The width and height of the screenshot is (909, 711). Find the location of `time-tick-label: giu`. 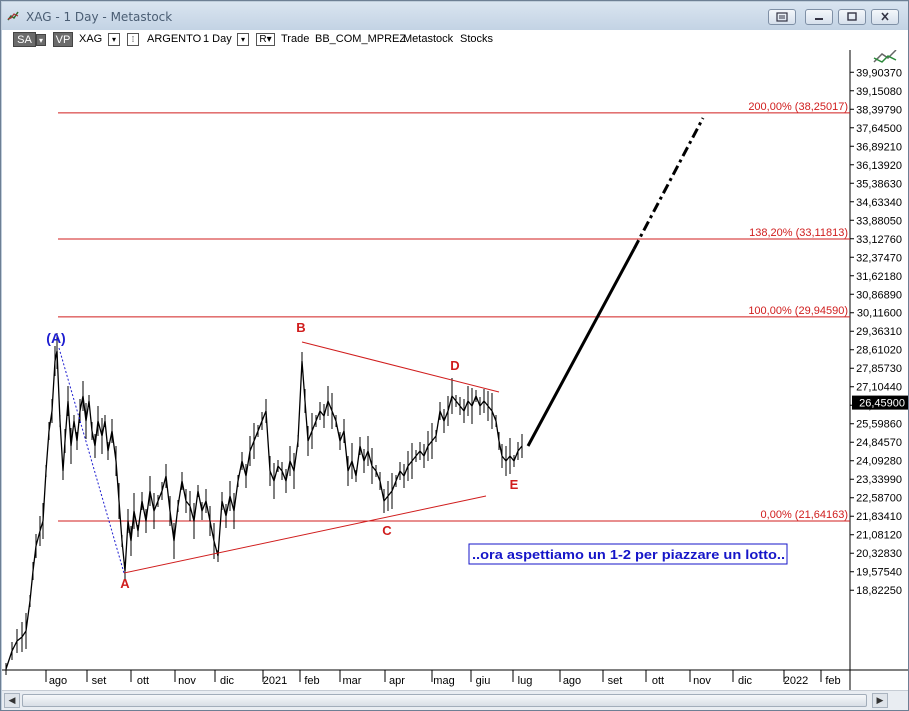

time-tick-label: giu is located at coordinates (483, 681).